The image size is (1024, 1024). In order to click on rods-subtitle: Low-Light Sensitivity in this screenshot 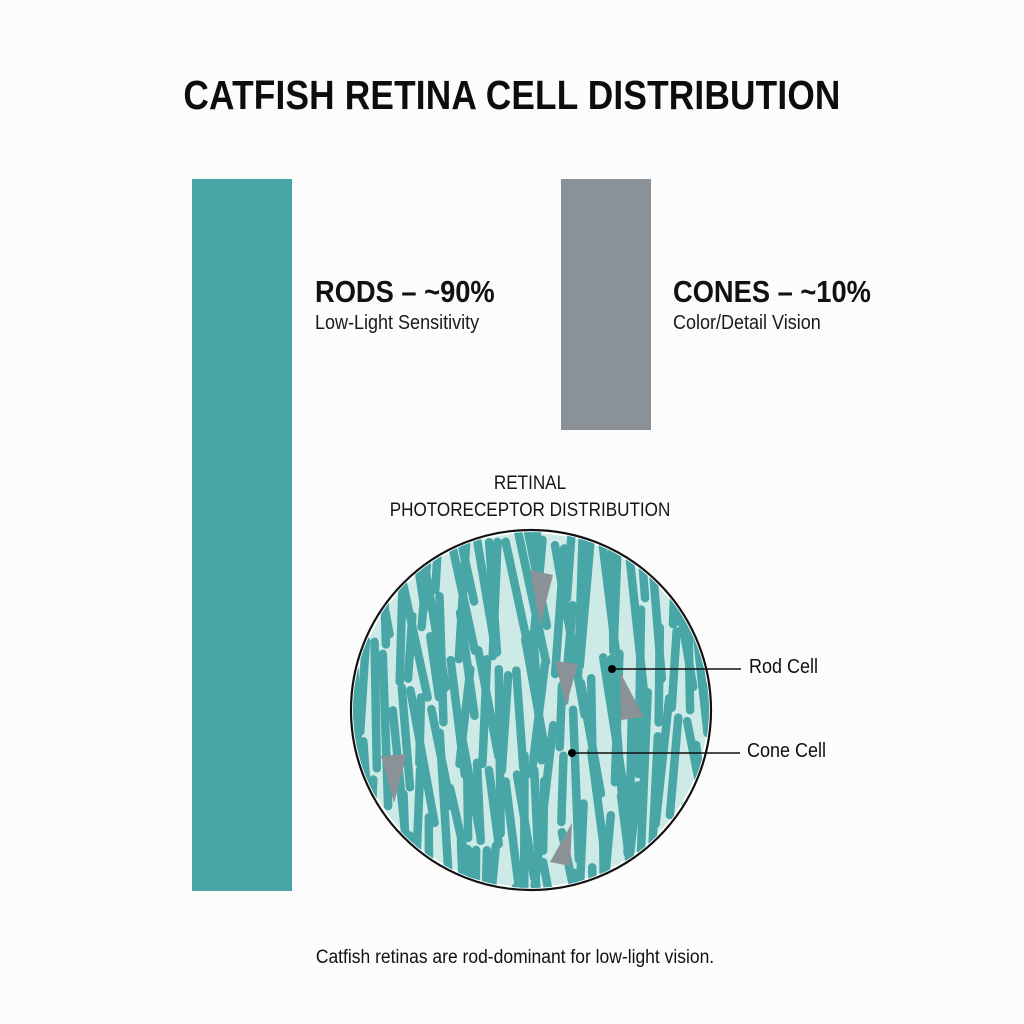, I will do `click(397, 323)`.